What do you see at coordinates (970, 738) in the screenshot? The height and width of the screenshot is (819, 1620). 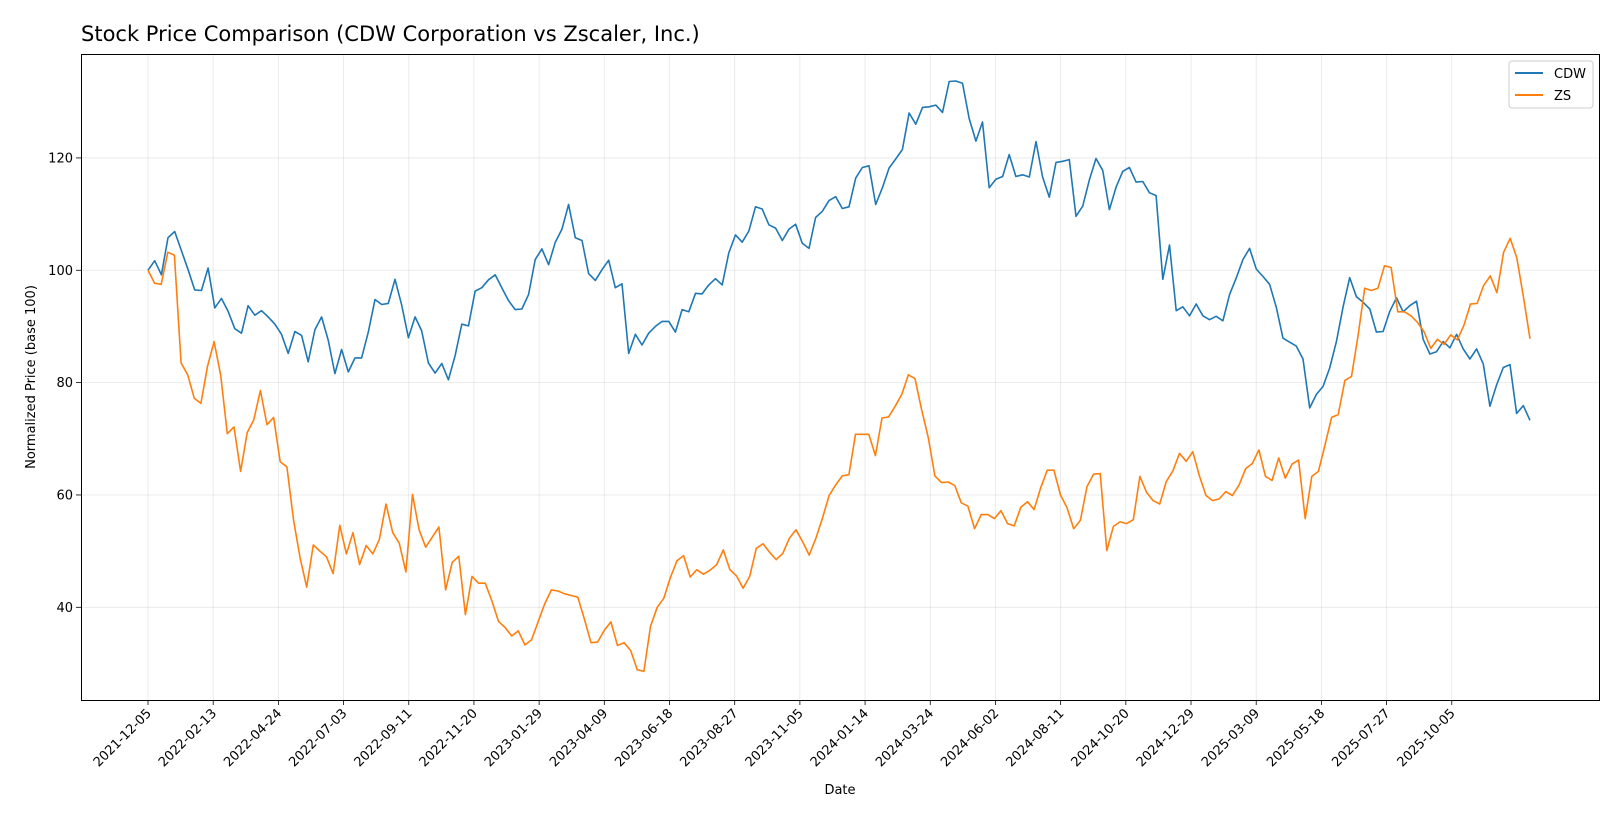 I see `x-tick-label: 2024-06-02` at bounding box center [970, 738].